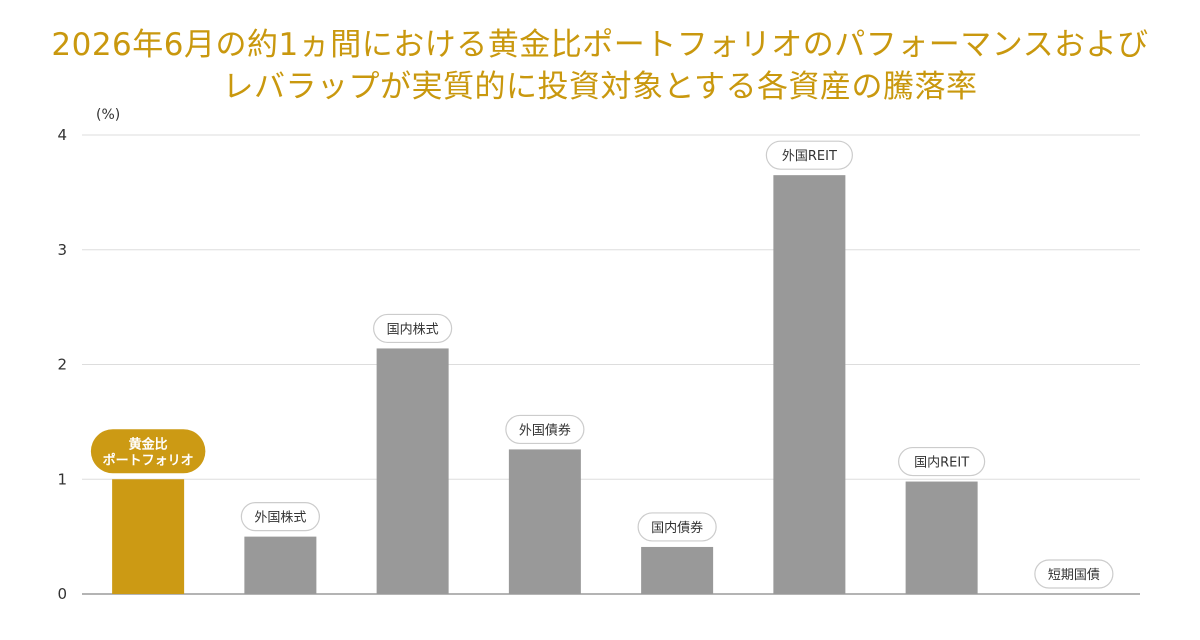  I want to click on y-tick-label: 2, so click(62, 365).